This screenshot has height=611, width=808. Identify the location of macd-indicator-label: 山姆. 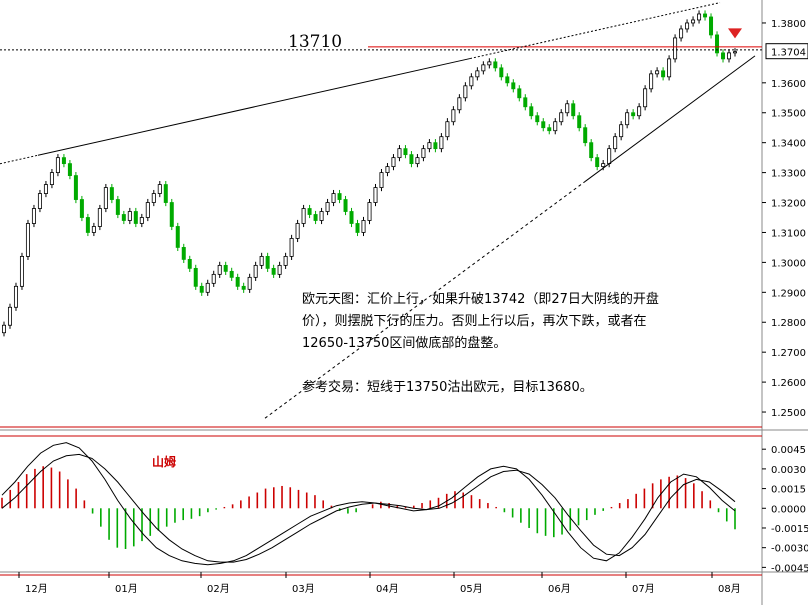
(164, 461).